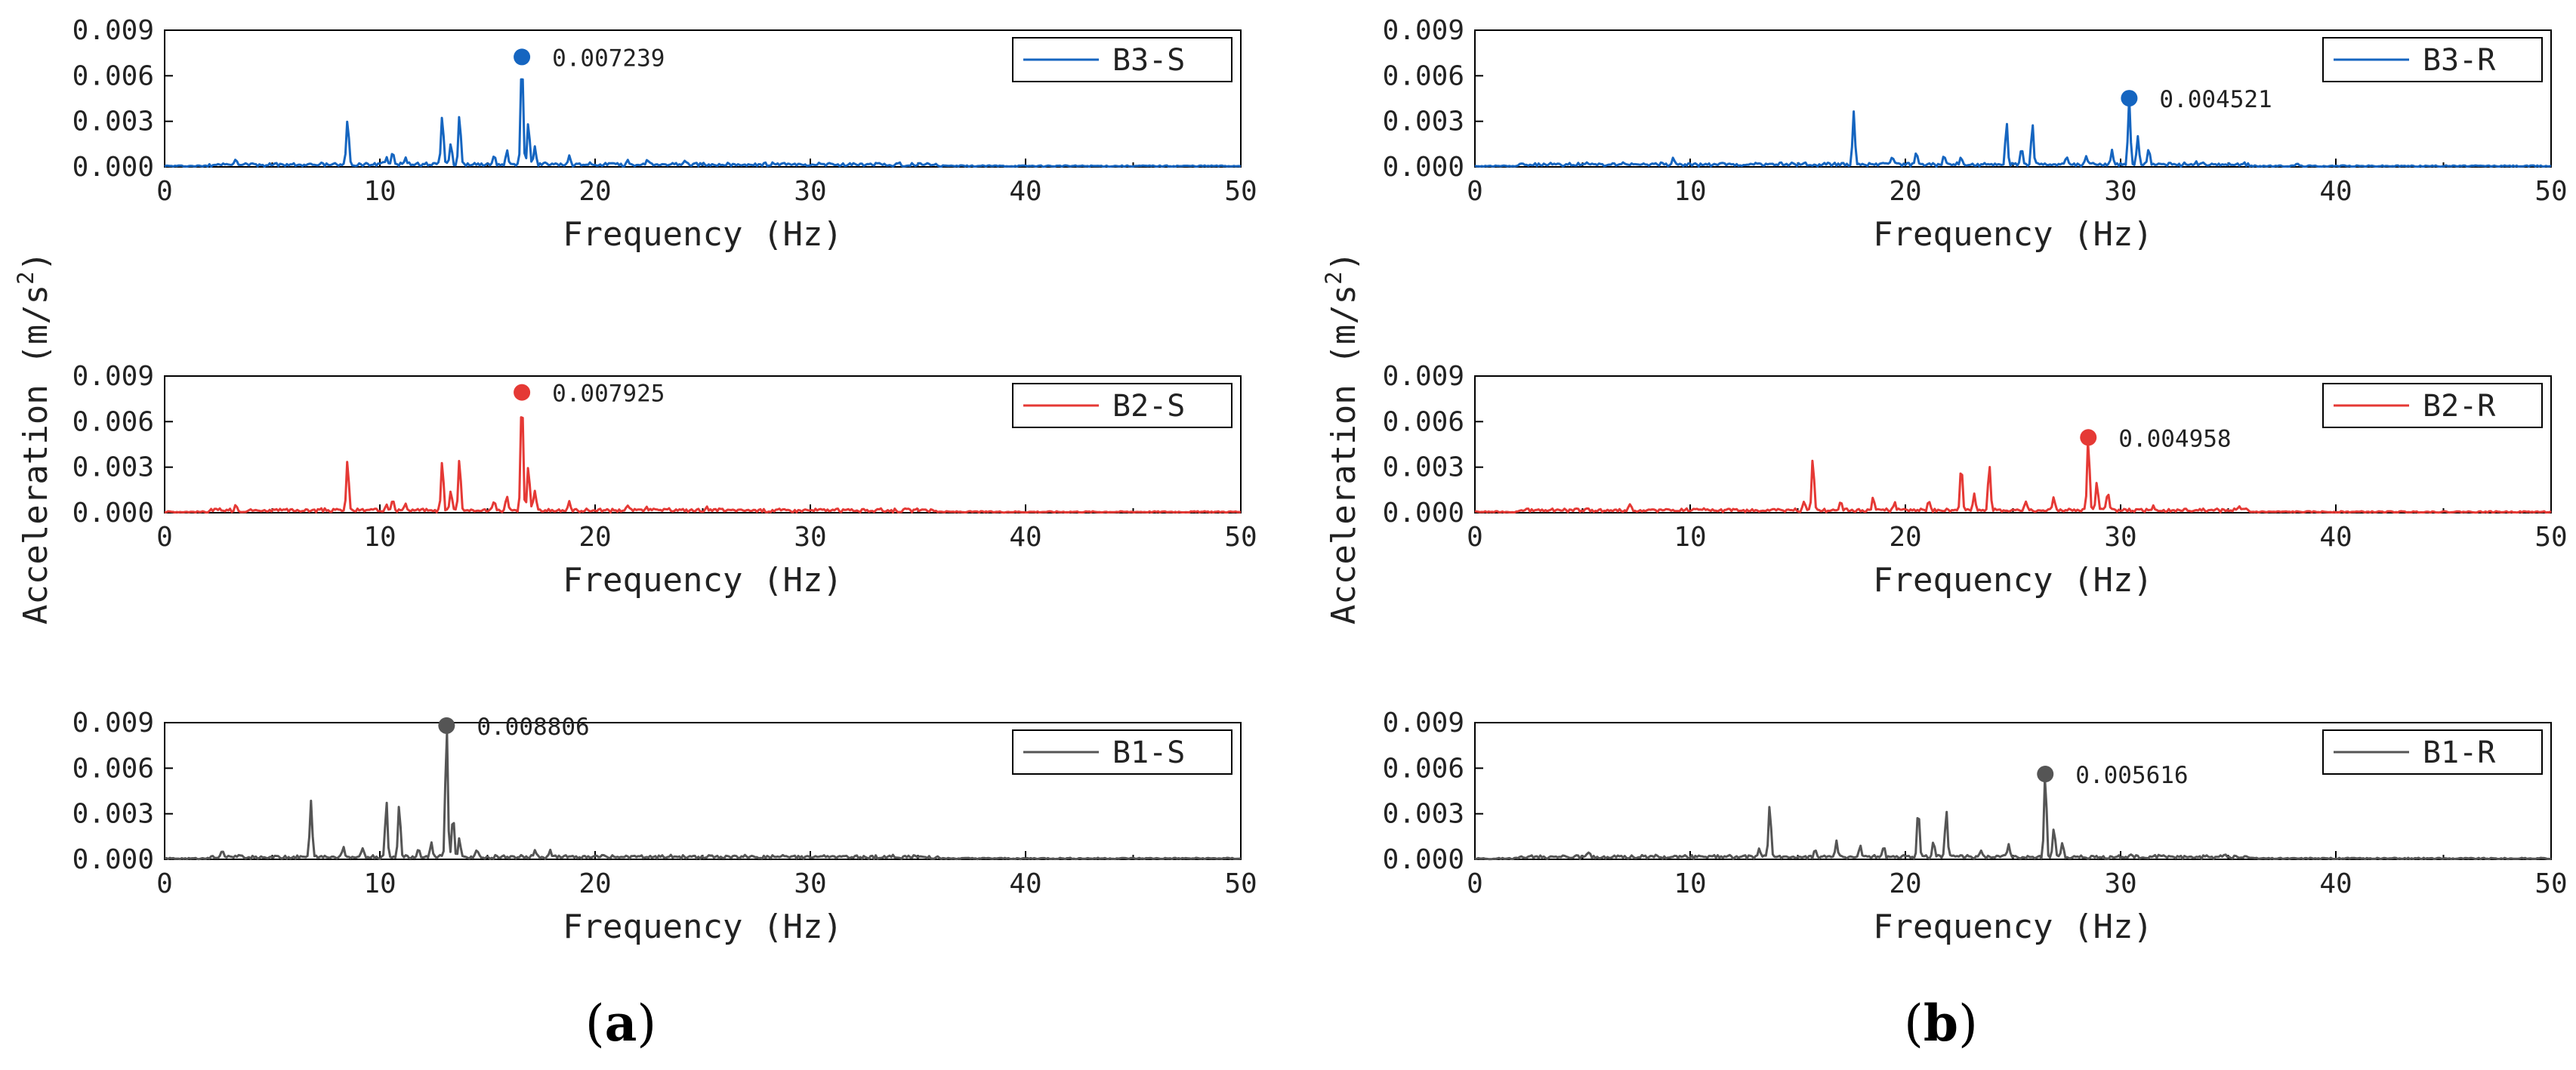 The width and height of the screenshot is (2576, 1070). I want to click on subfigure-label-b: (b), so click(1941, 1023).